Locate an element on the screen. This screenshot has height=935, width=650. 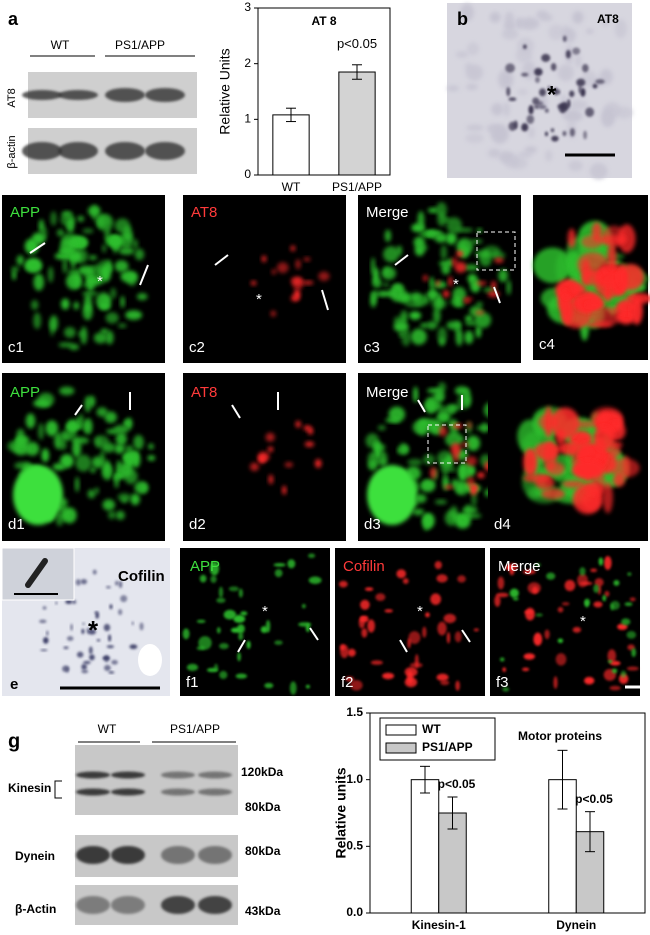
x-tick-label: Kinesin-1 is located at coordinates (439, 925).